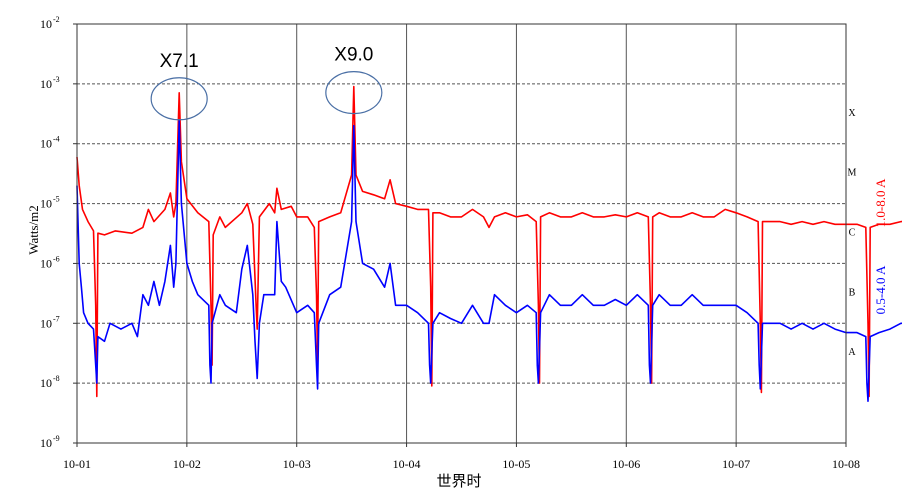 The height and width of the screenshot is (495, 902). Describe the element at coordinates (56, 378) in the screenshot. I see `y-tick-exponent: -8` at that location.